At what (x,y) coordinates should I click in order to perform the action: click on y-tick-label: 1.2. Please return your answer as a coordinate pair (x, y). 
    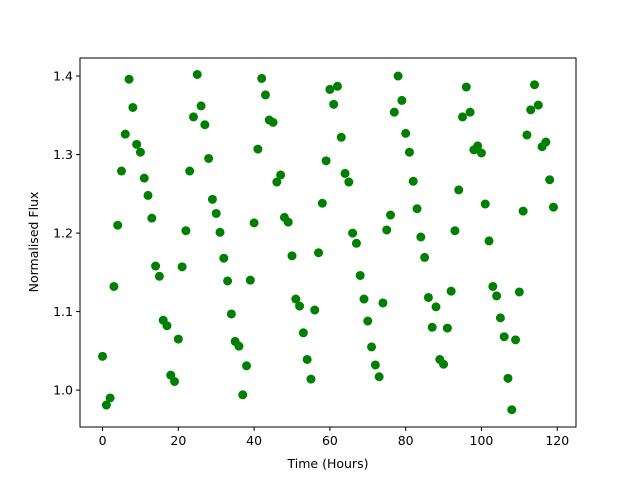
    Looking at the image, I should click on (63, 233).